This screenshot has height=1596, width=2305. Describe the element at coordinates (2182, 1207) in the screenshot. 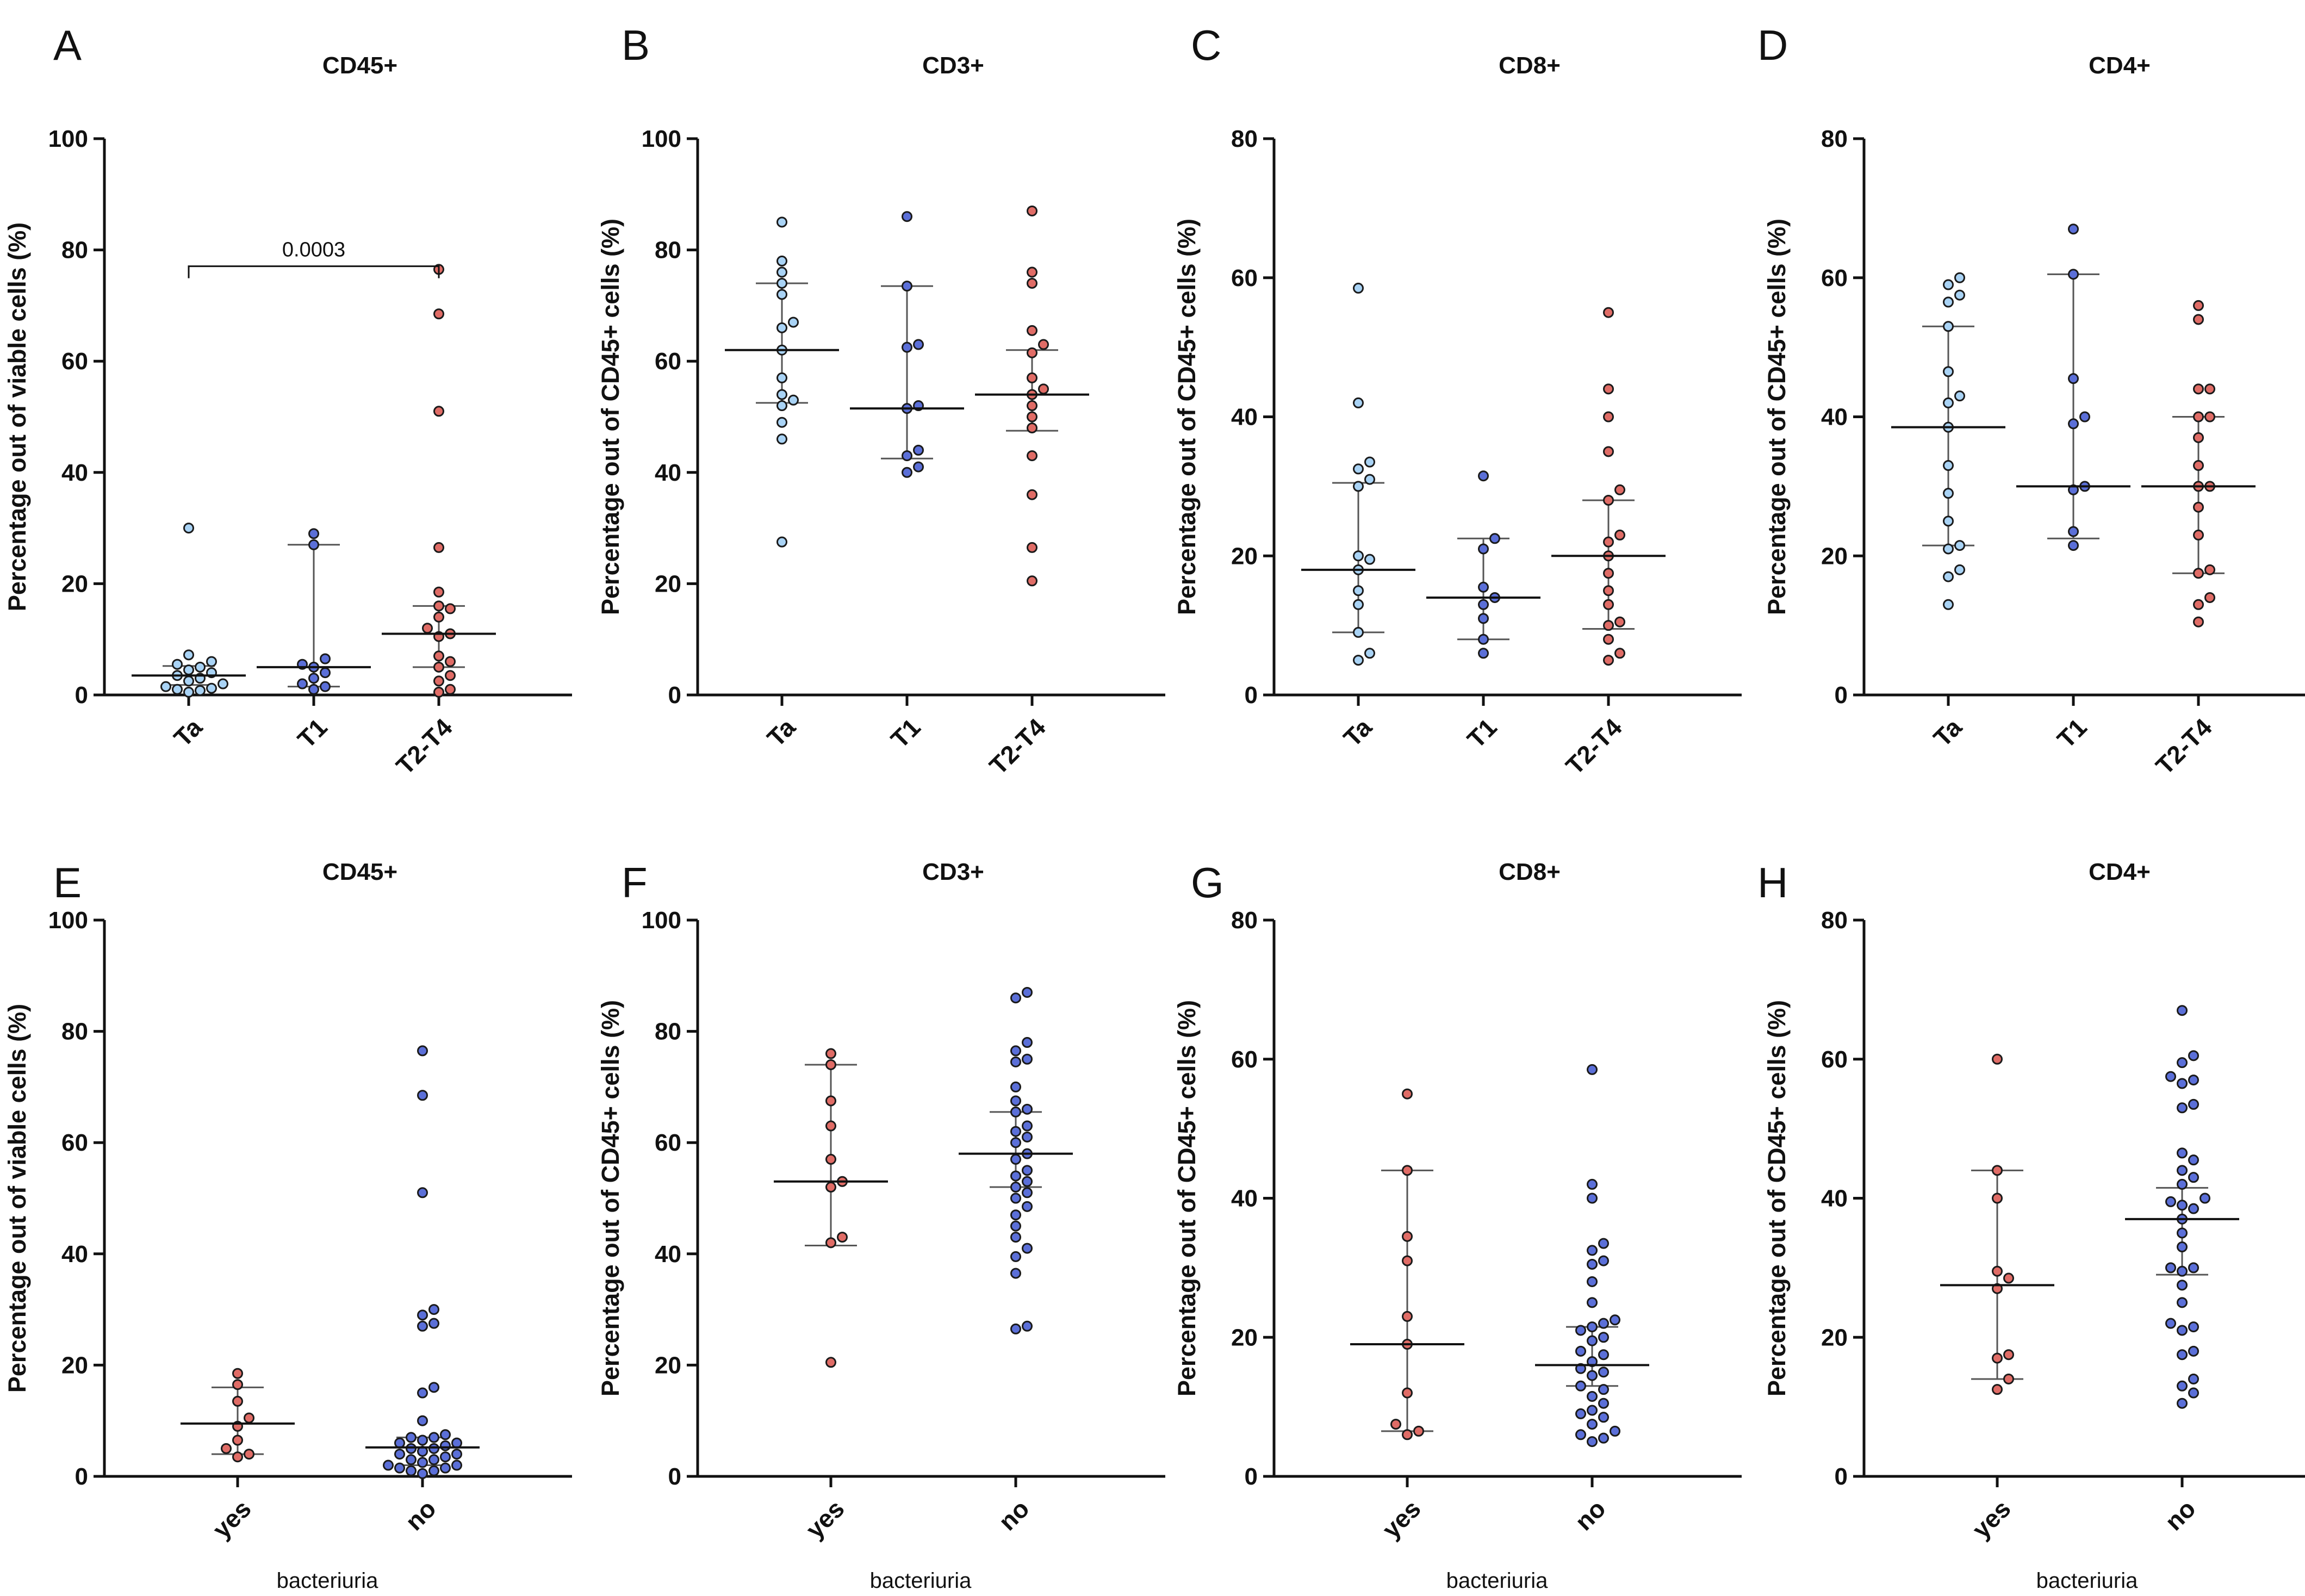

I see `series-no` at that location.